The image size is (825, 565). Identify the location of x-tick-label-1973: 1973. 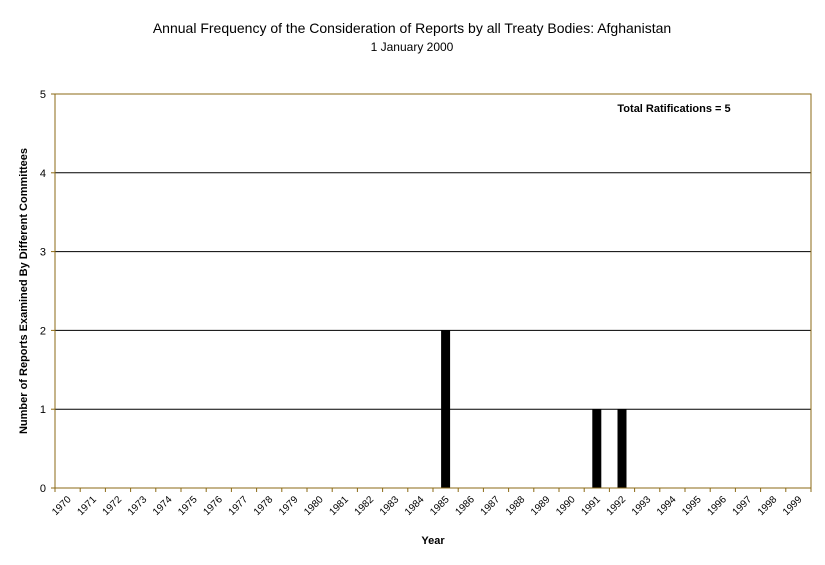
(138, 506).